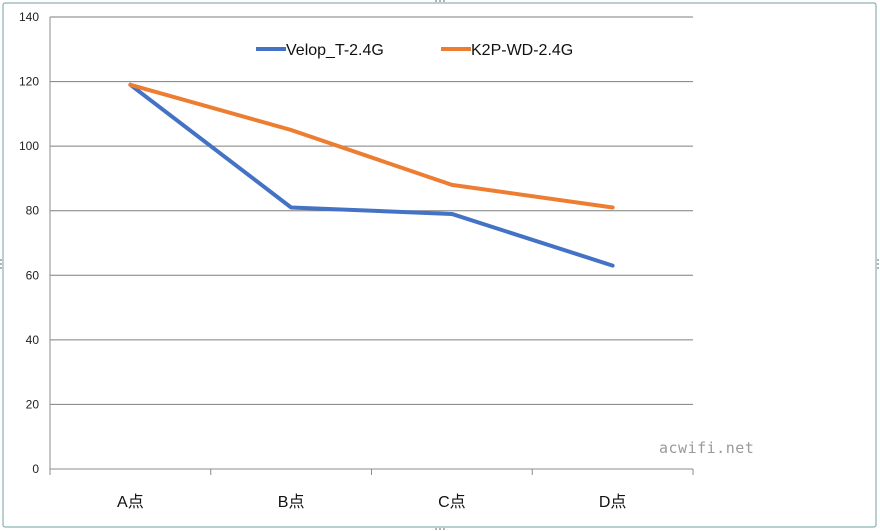 This screenshot has width=880, height=531. I want to click on x-tick-label: B点, so click(291, 502).